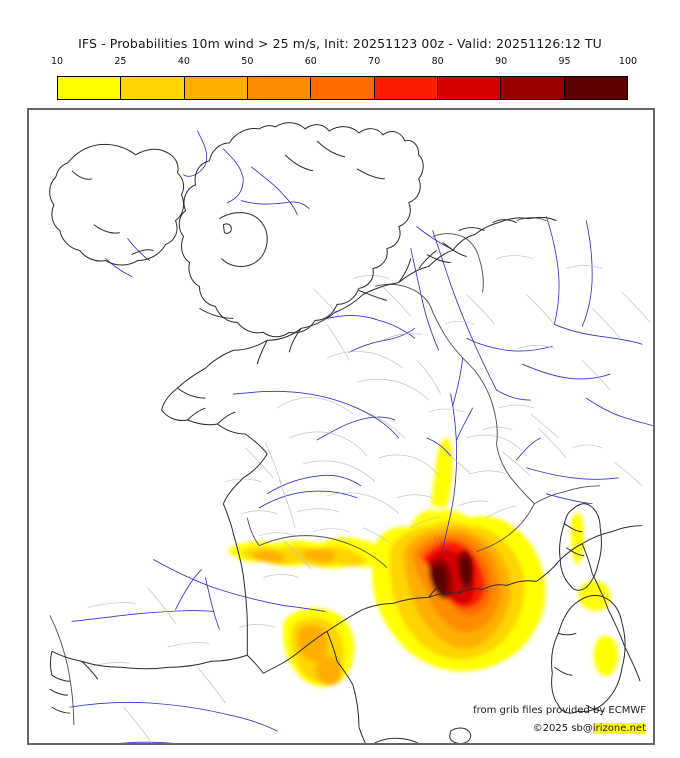  What do you see at coordinates (501, 61) in the screenshot?
I see `colorbar-tick-90: 90` at bounding box center [501, 61].